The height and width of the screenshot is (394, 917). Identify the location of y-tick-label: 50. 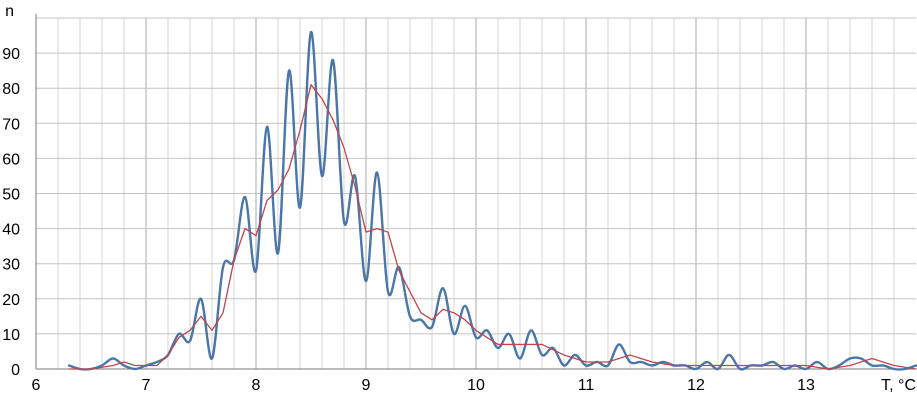
(11, 195).